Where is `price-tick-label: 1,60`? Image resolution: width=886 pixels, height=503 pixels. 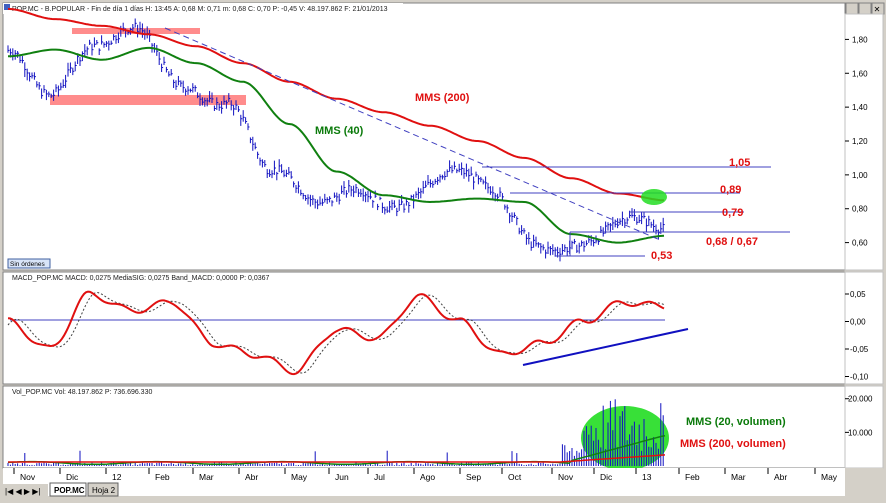 price-tick-label: 1,60 is located at coordinates (860, 73).